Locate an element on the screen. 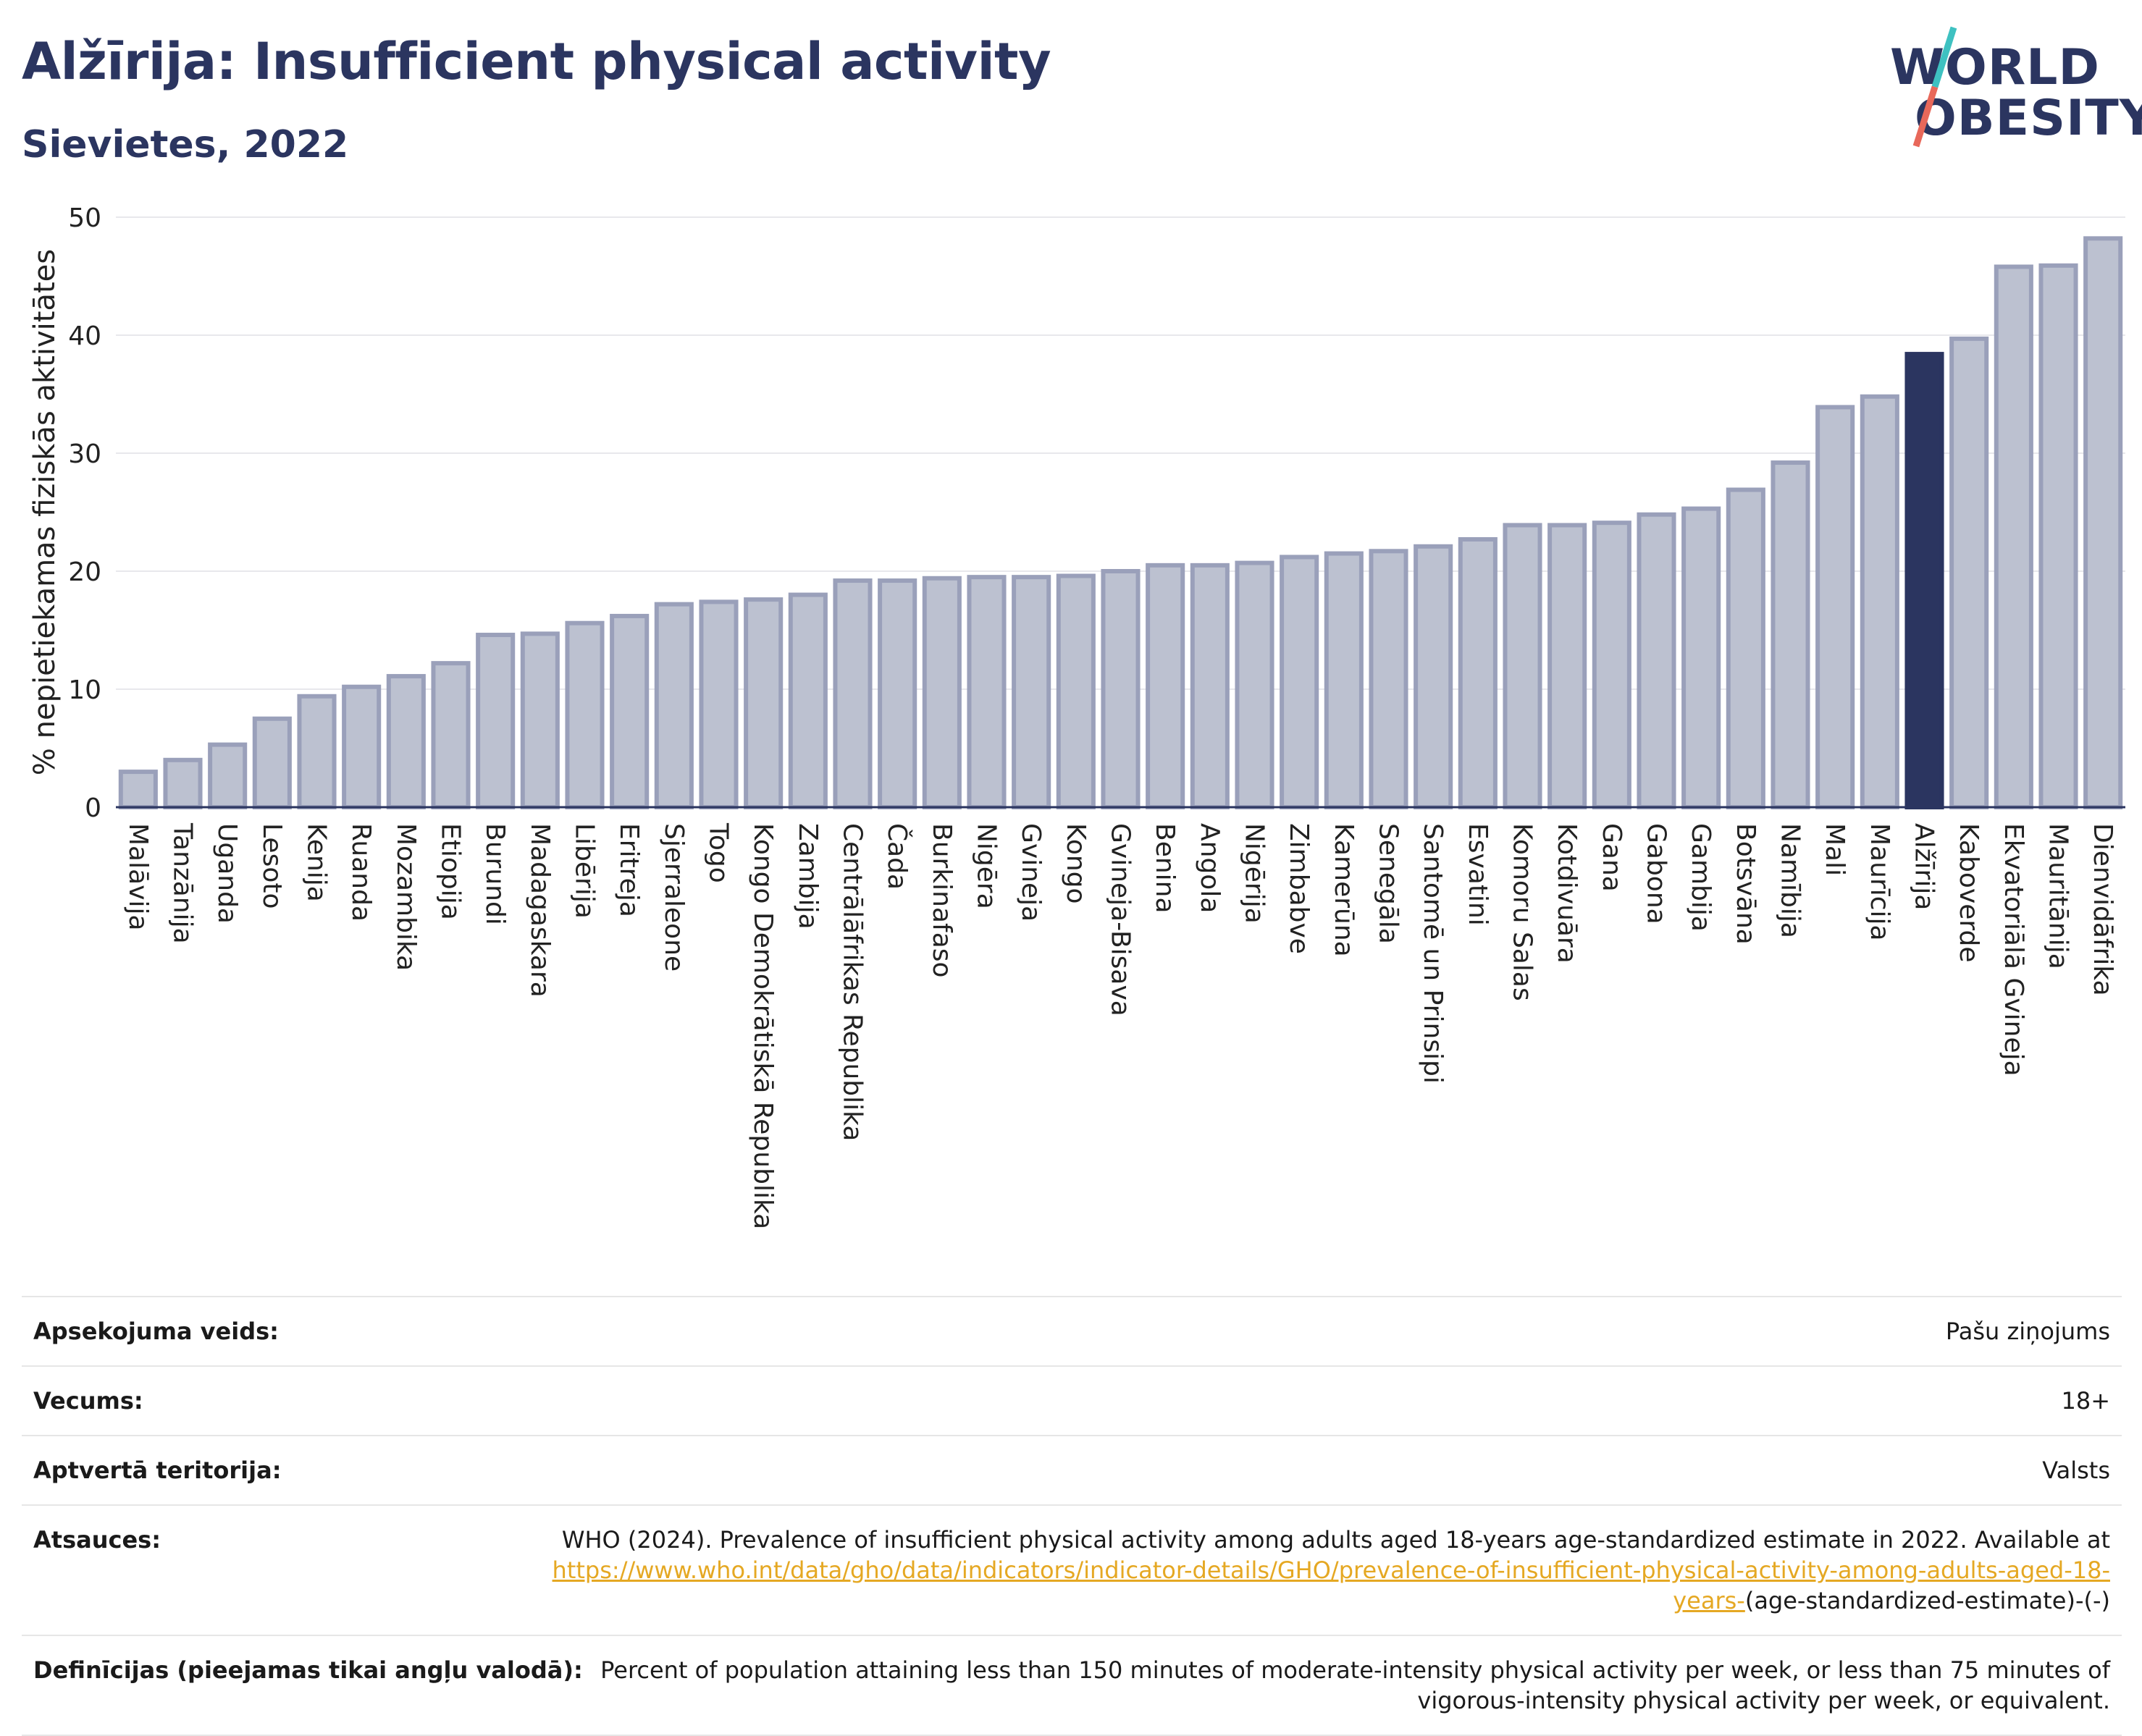 Image resolution: width=2142 pixels, height=1736 pixels. x-tick-label: Malāvija is located at coordinates (138, 877).